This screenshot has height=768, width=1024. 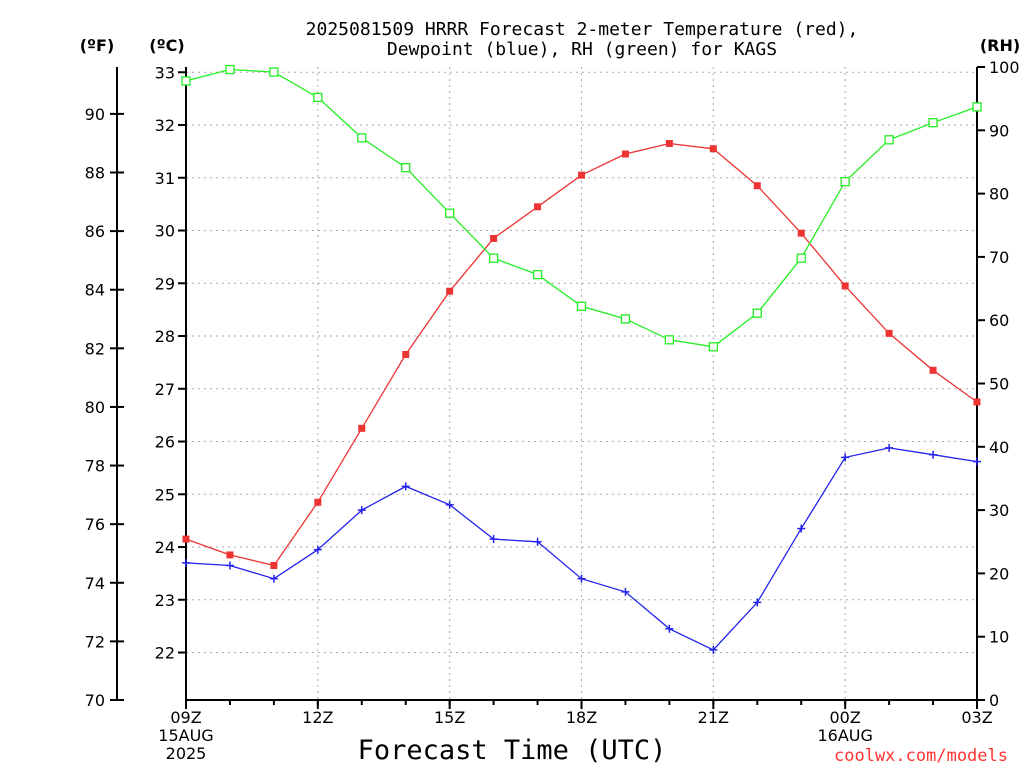 I want to click on rh-tick-label: 10, so click(x=999, y=637).